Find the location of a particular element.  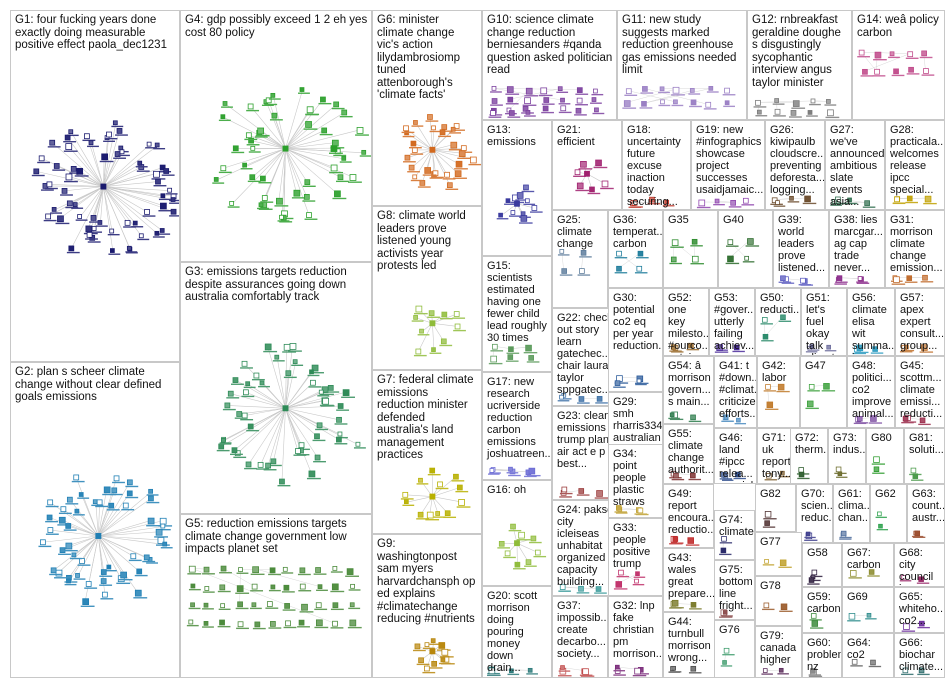

group-label: G40 is located at coordinates (733, 220).